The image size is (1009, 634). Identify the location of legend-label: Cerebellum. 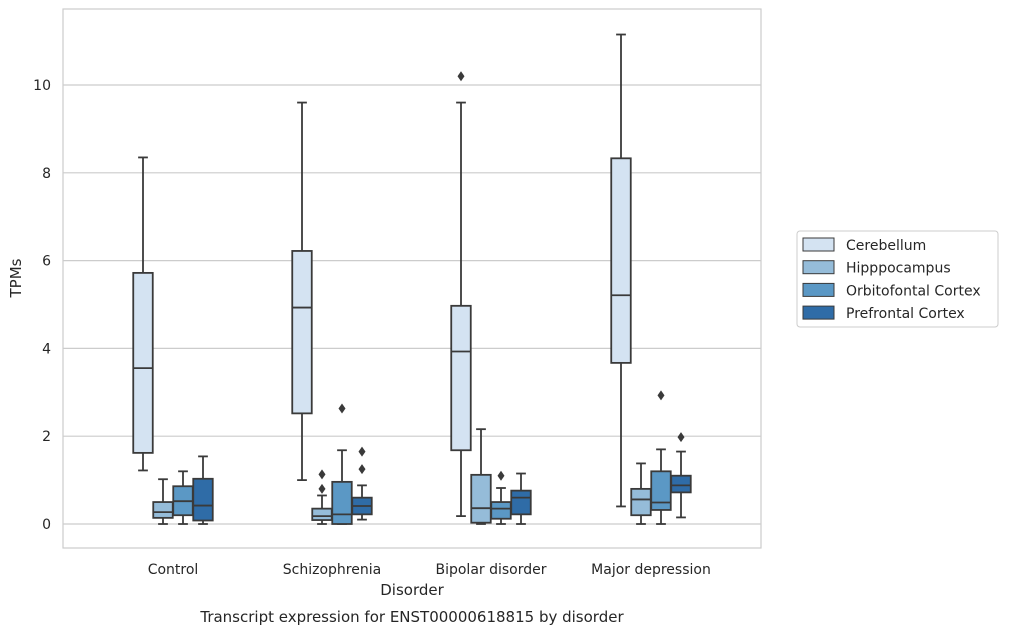
(886, 246).